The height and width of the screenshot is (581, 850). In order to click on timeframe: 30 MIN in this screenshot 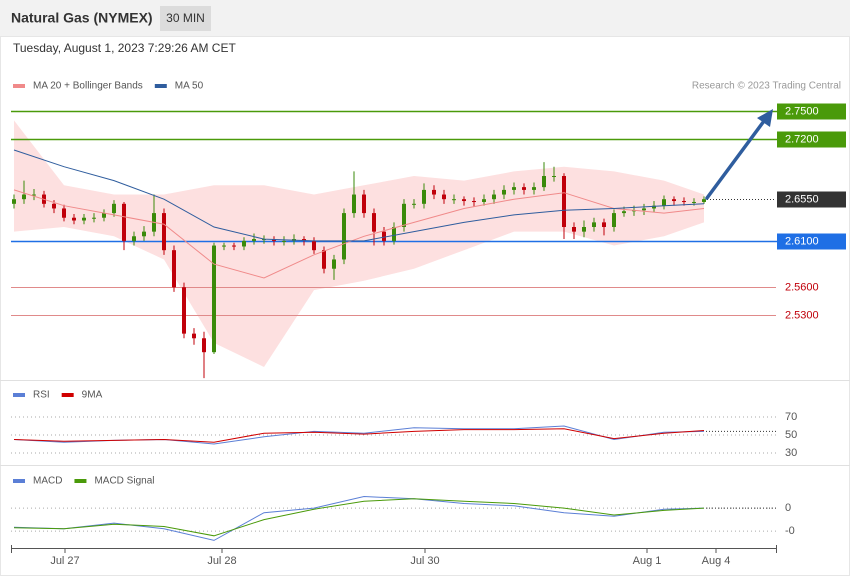, I will do `click(185, 18)`.